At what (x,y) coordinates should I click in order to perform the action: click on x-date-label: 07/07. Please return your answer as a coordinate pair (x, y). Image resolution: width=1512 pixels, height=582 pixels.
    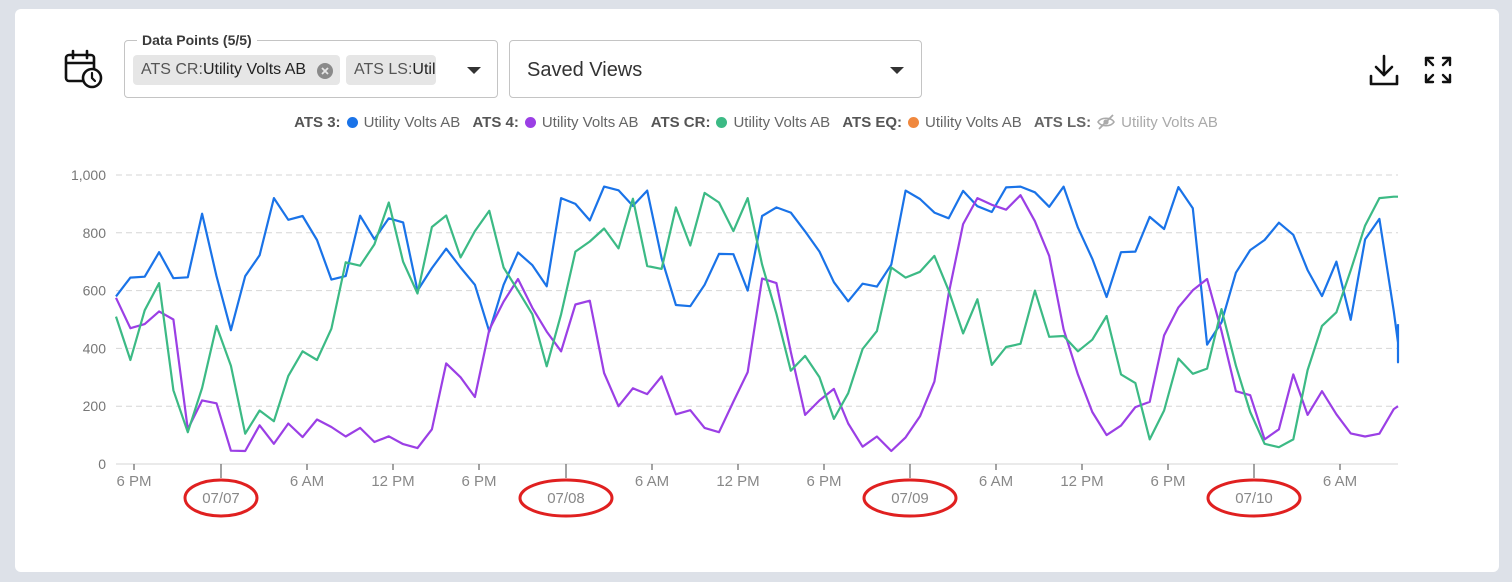
    Looking at the image, I should click on (221, 498).